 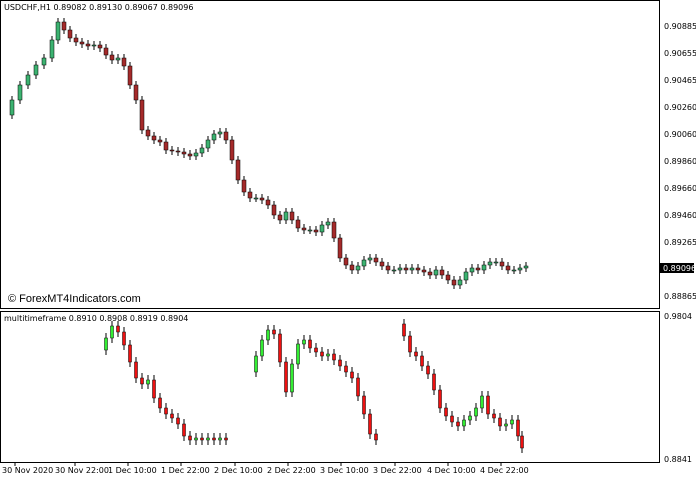 I want to click on time-tick: 4 Dec 22:00, so click(x=504, y=470).